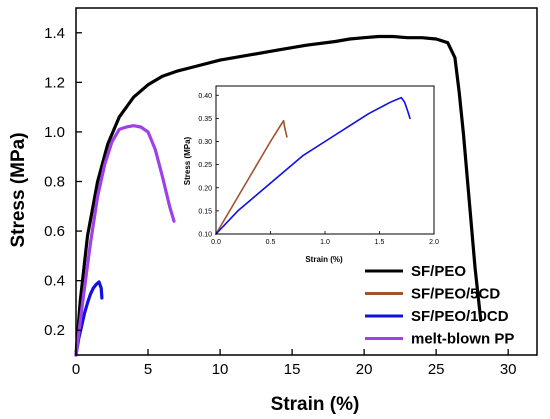 This screenshot has width=550, height=419. I want to click on x-tick-label: 0.0, so click(216, 242).